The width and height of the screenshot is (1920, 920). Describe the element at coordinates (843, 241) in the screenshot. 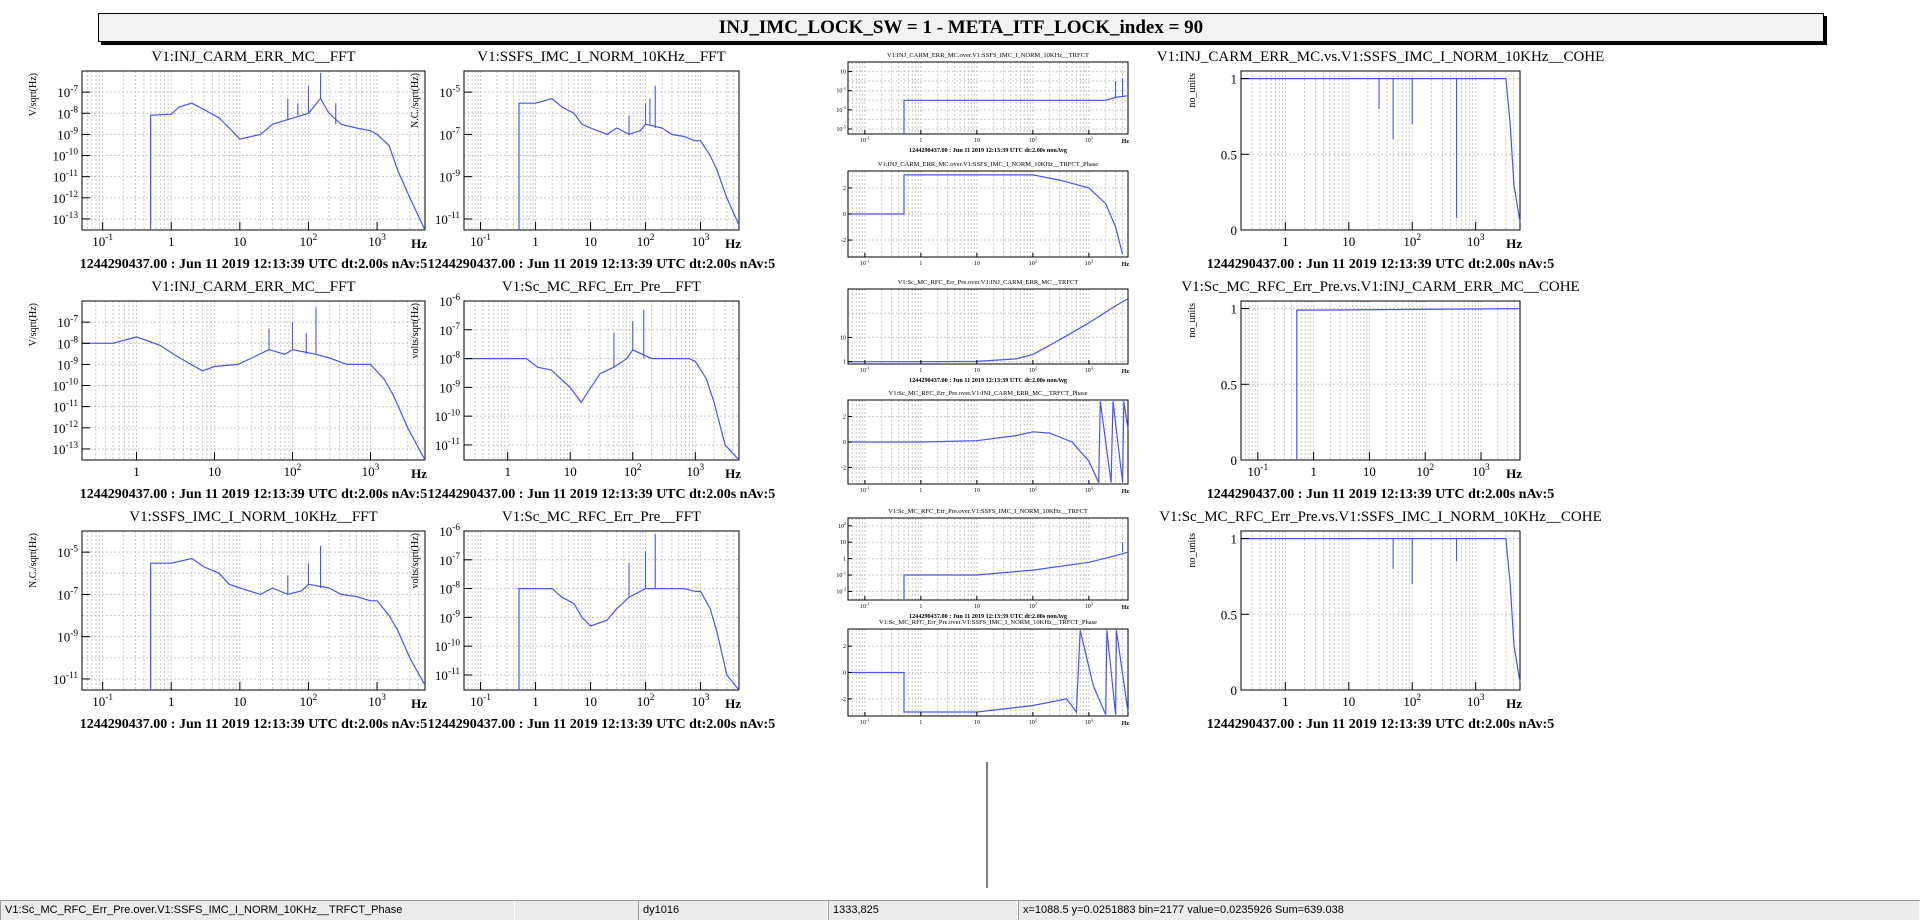

I see `y-tick-label-p4-2: -2` at that location.